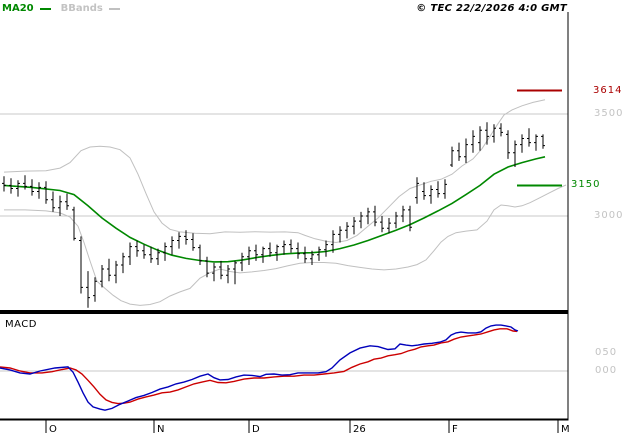 This screenshot has width=627, height=440. Describe the element at coordinates (256, 429) in the screenshot. I see `x-axis-label-december: D` at that location.